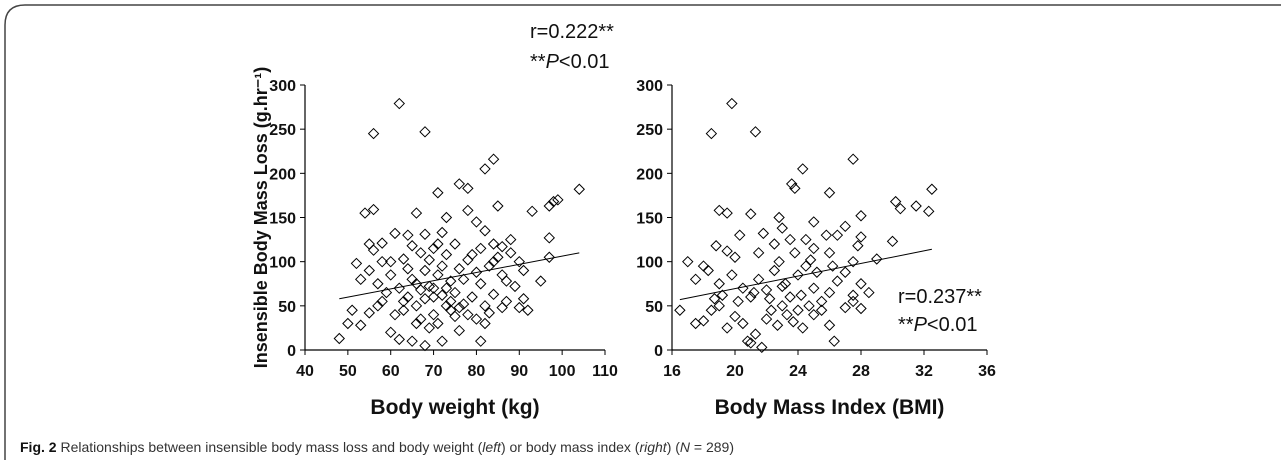  I want to click on y-tick-label: 0, so click(291, 351).